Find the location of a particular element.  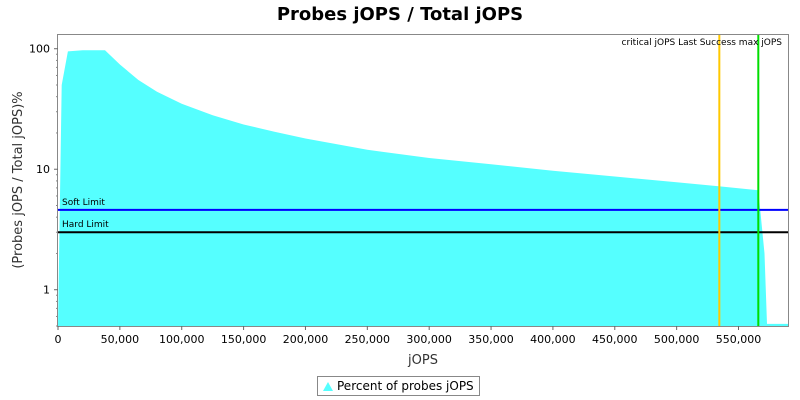

vertical-line-annotation: critical jOPS Last Success max jOPS is located at coordinates (702, 43).